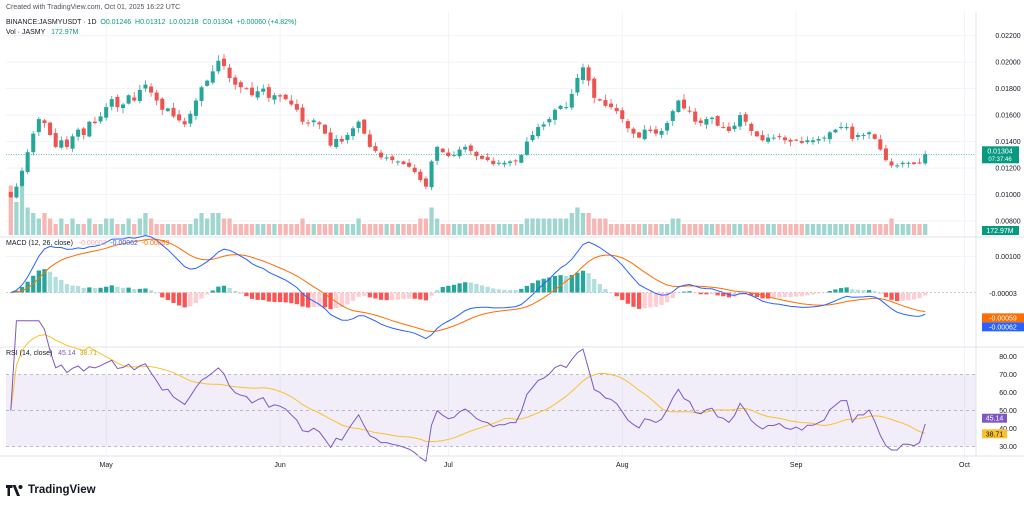  Describe the element at coordinates (448, 465) in the screenshot. I see `x-tick-label: Jul` at that location.